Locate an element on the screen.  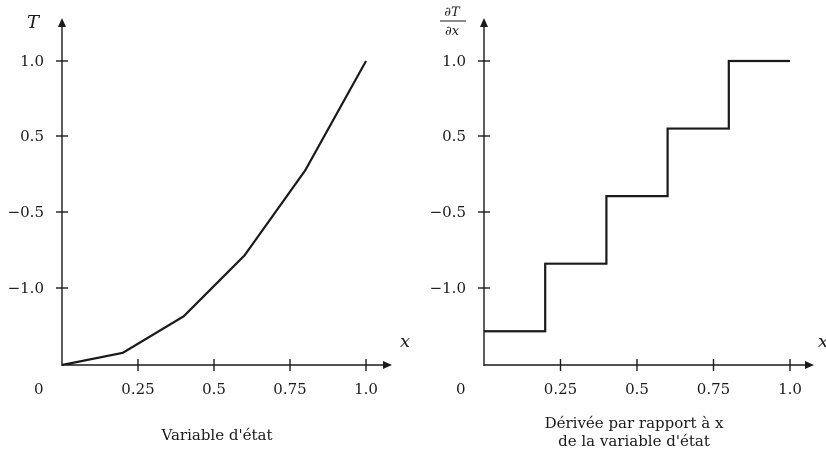
chart-title: Variable d'état is located at coordinates (217, 435).